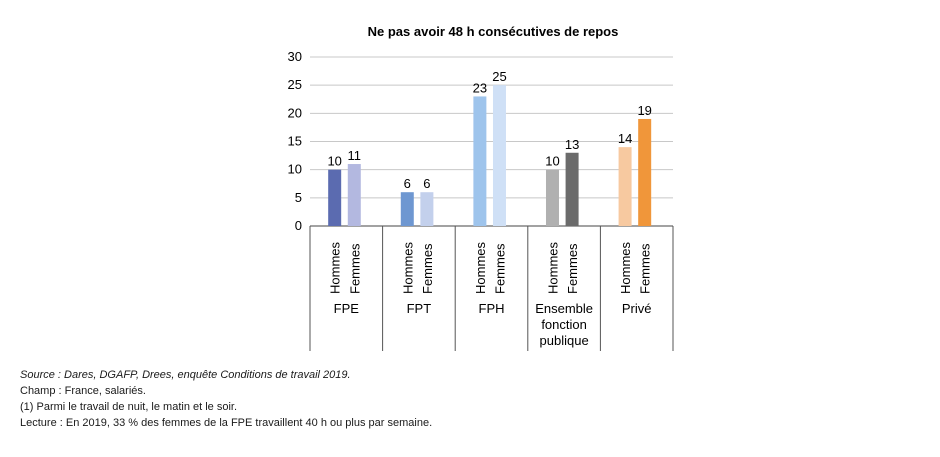 Image resolution: width=940 pixels, height=457 pixels. I want to click on champ-note: Champ : France, salariés., so click(83, 391).